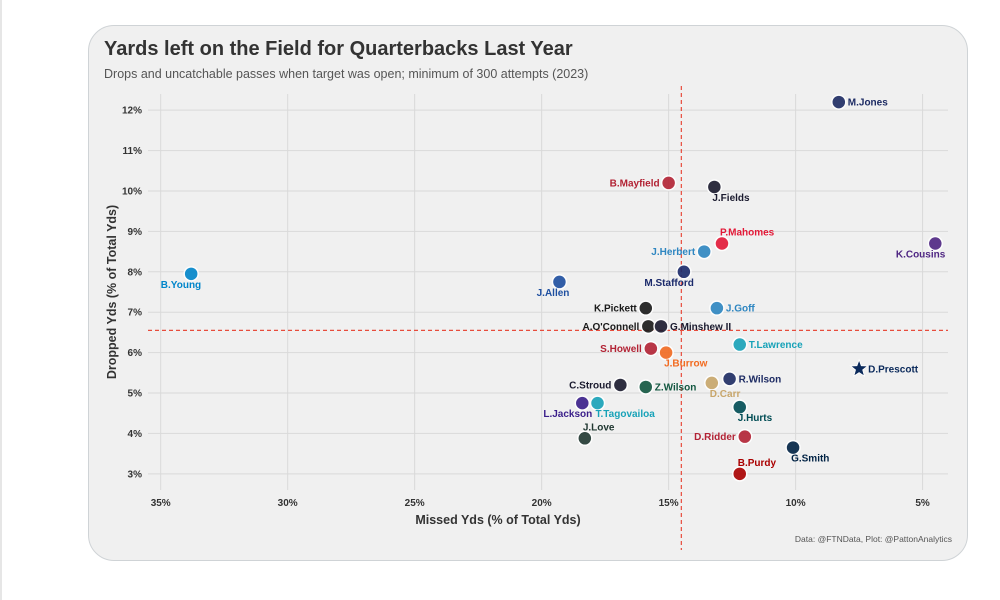  Describe the element at coordinates (497, 520) in the screenshot. I see `x-axis-label: Missed Yds (% of Total Yds)` at that location.